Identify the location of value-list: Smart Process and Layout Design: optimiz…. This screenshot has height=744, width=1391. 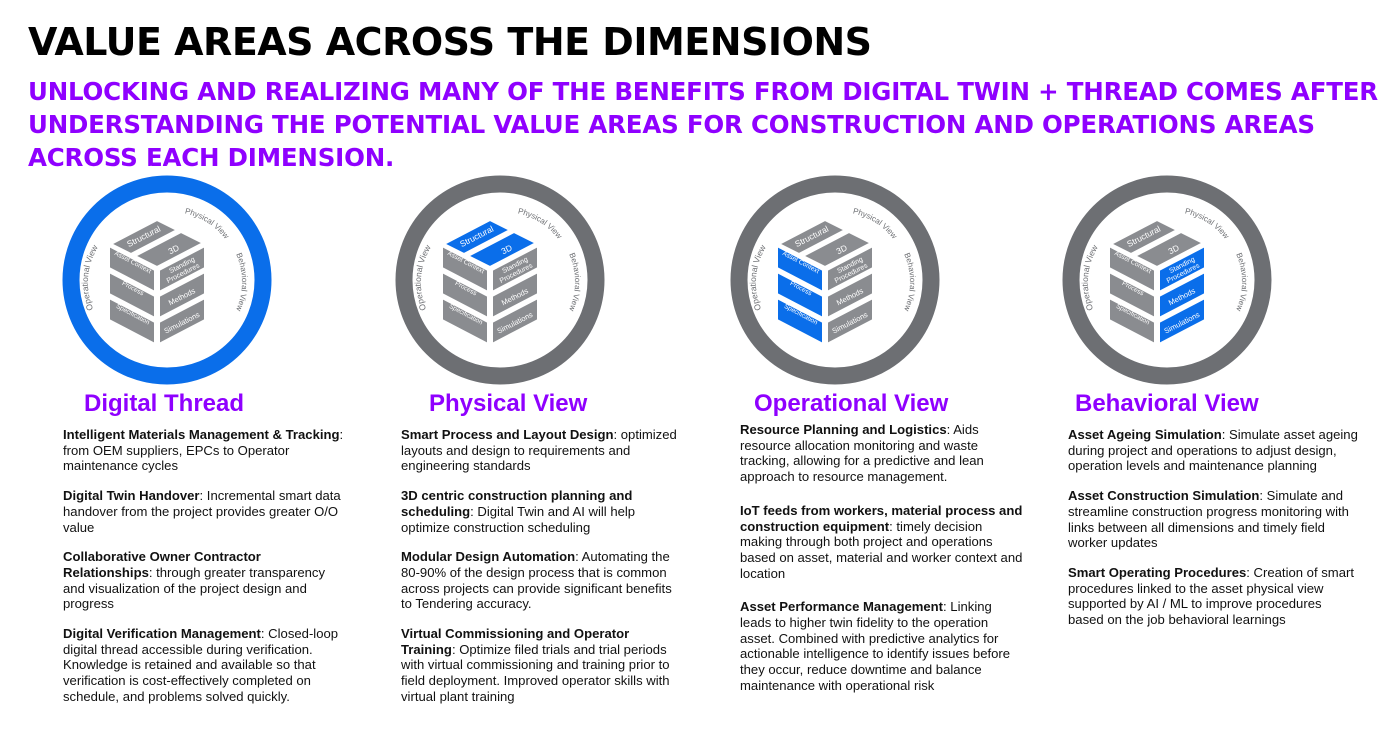
(543, 573).